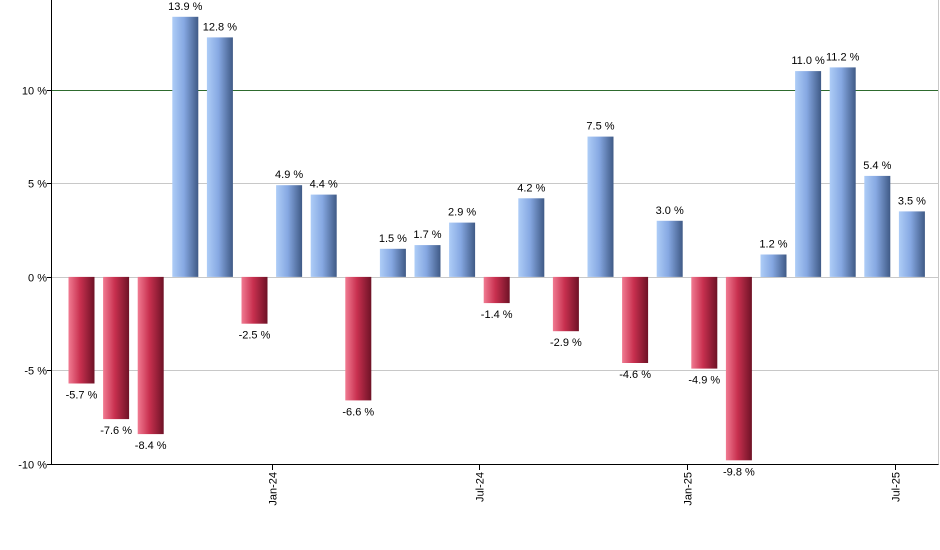  I want to click on value-label: -9.8 %, so click(739, 472).